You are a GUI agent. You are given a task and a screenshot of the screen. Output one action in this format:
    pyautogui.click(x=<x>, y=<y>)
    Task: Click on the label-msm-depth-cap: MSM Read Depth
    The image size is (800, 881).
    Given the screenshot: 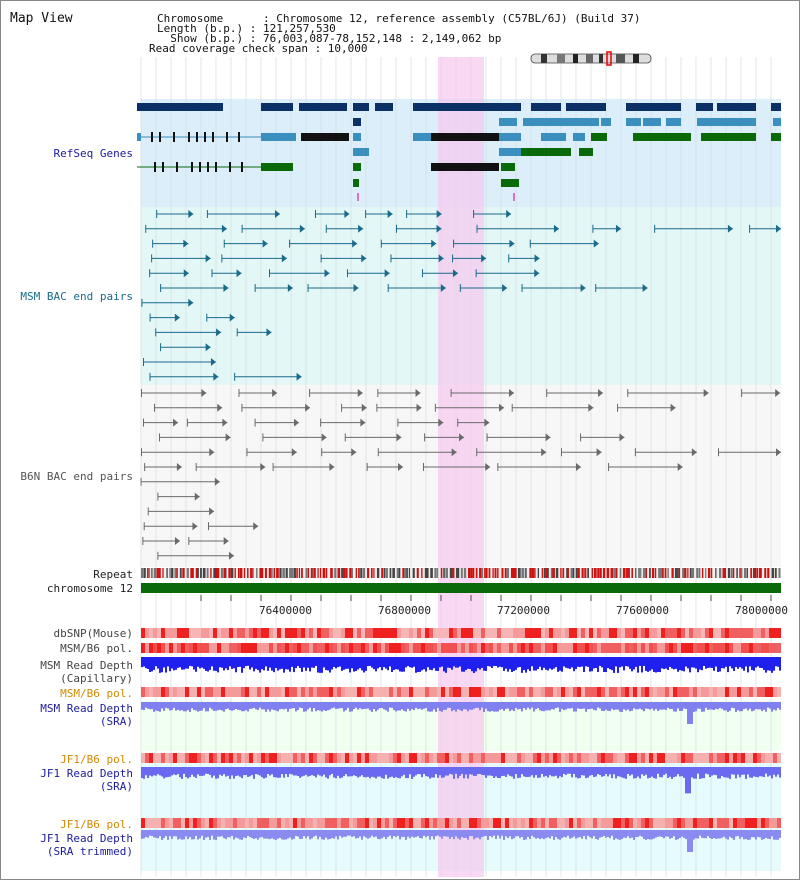 What is the action you would take?
    pyautogui.click(x=86, y=665)
    